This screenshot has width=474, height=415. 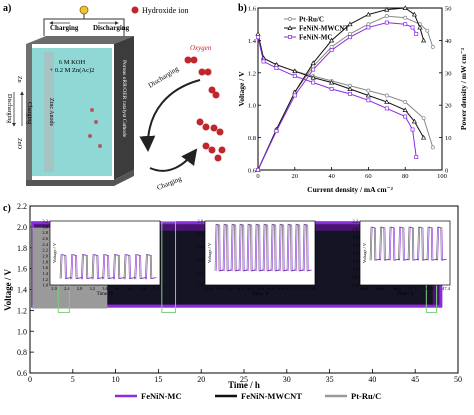 I want to click on discharging-label: Discharging, so click(x=111, y=28).